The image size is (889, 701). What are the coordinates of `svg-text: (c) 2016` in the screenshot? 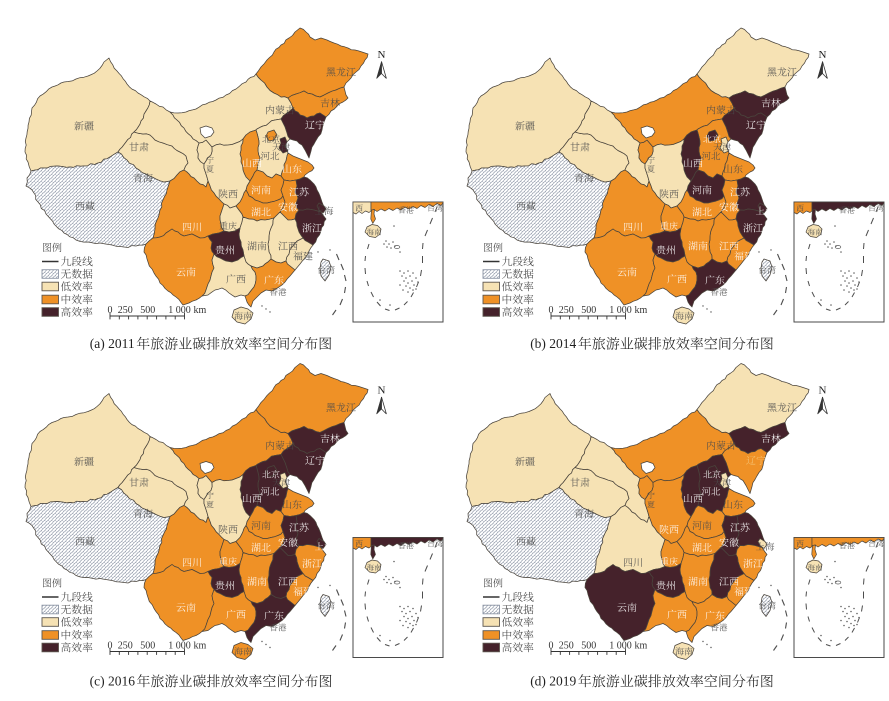 It's located at (113, 681).